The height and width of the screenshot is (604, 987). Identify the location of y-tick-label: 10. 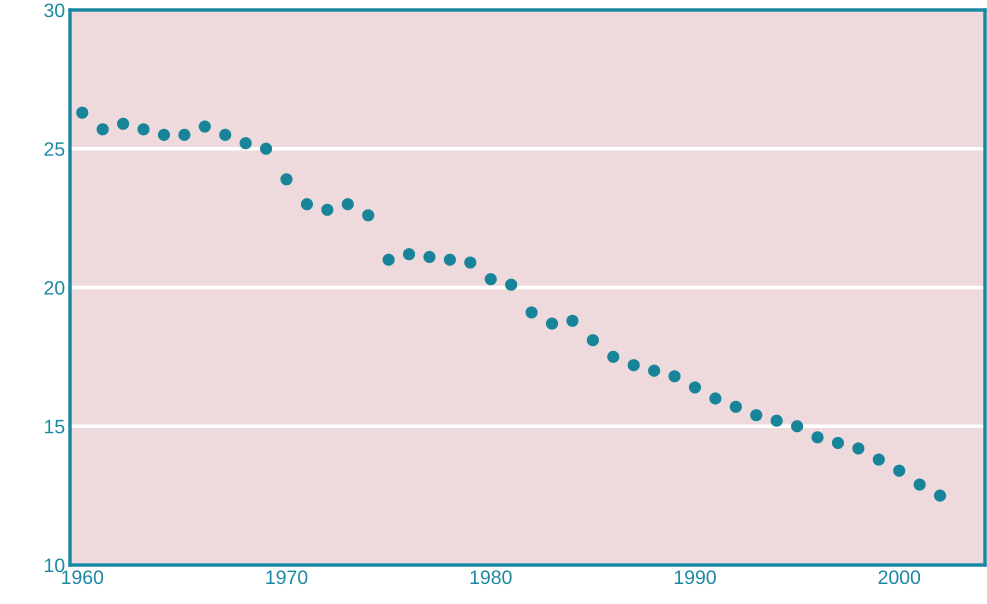
(54, 565).